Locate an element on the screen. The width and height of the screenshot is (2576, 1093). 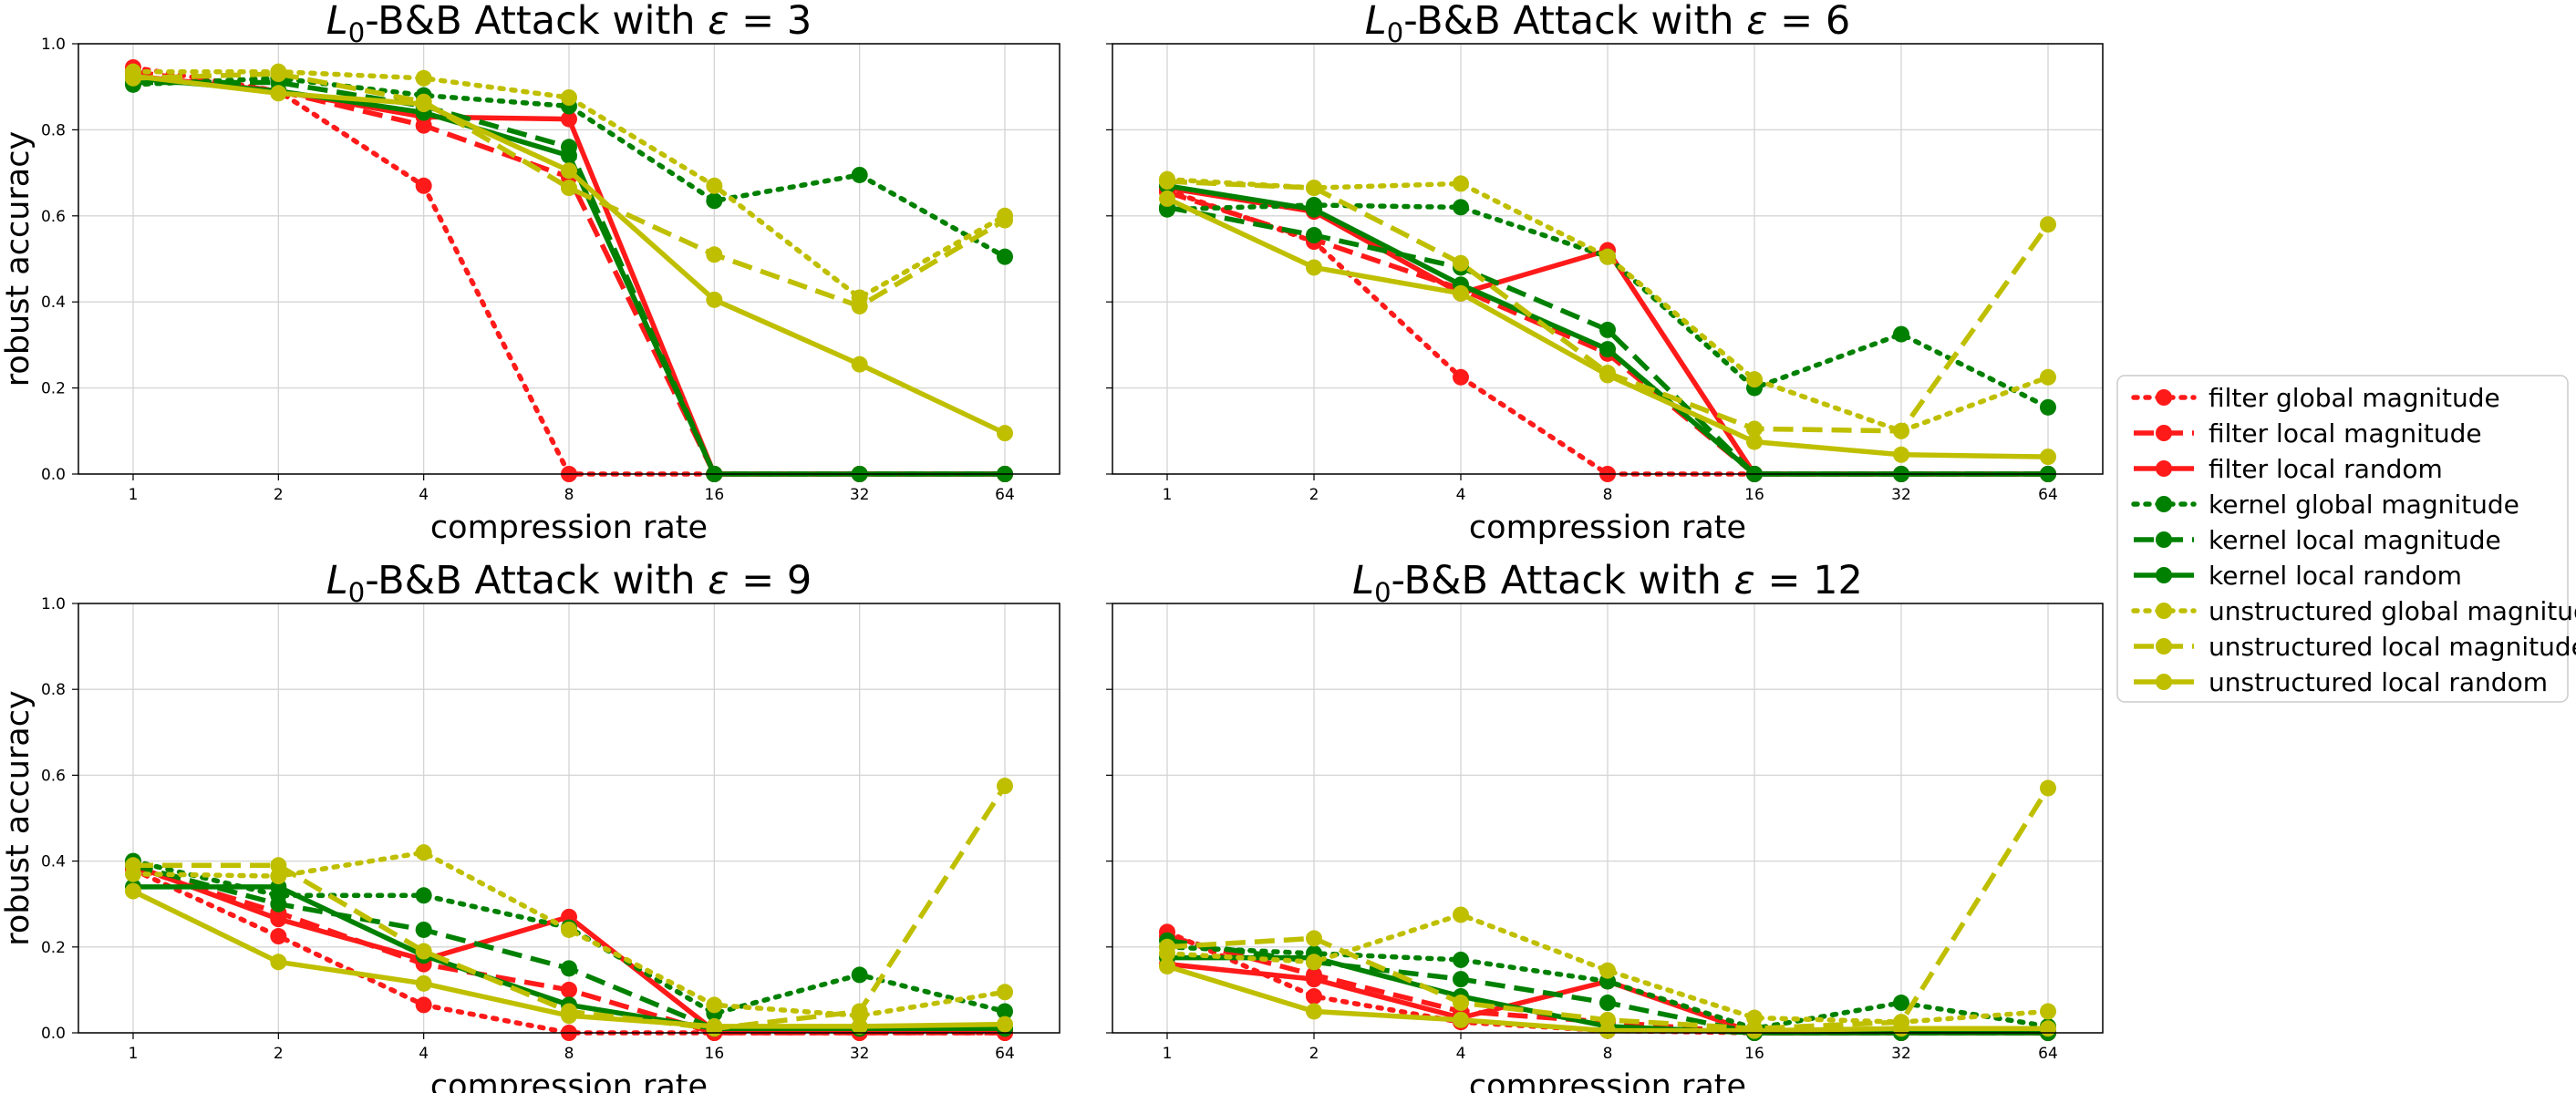
y-tick-label: 0.8 is located at coordinates (53, 130).